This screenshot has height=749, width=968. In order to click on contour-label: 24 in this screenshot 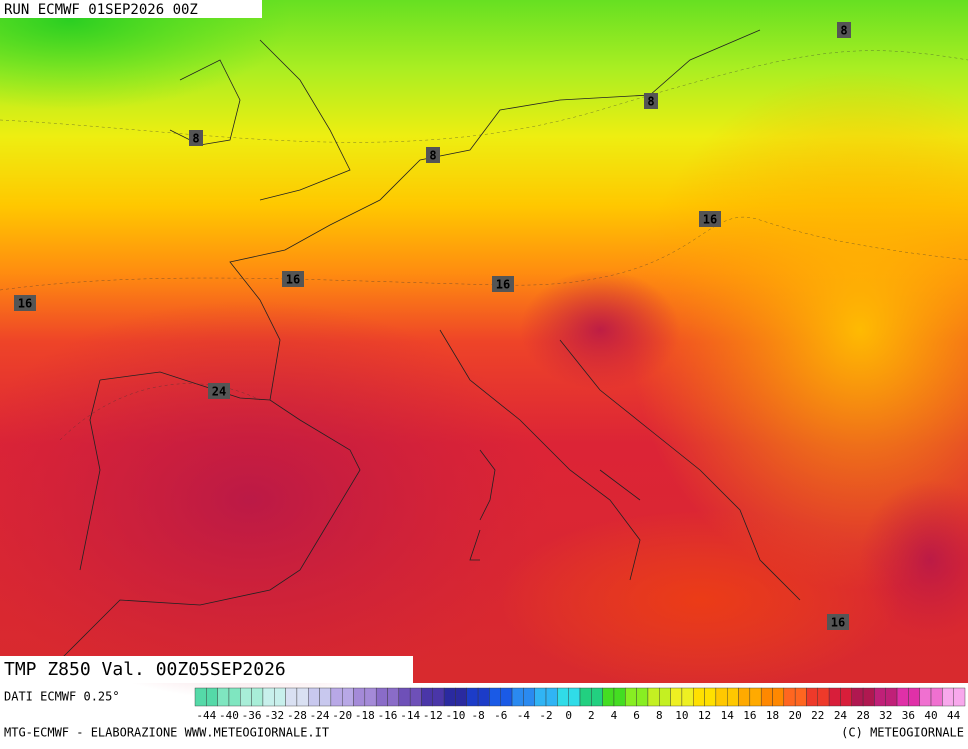, I will do `click(219, 392)`.